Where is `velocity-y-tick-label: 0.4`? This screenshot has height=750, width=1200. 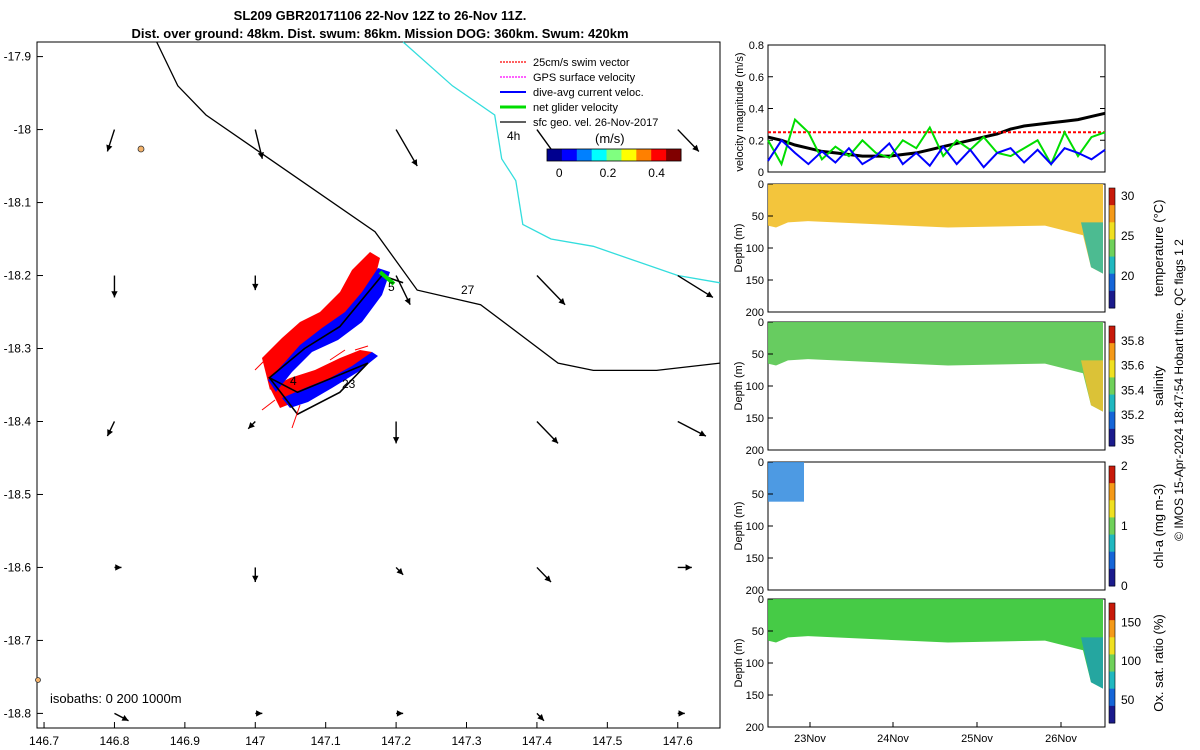
velocity-y-tick-label: 0.4 is located at coordinates (756, 110).